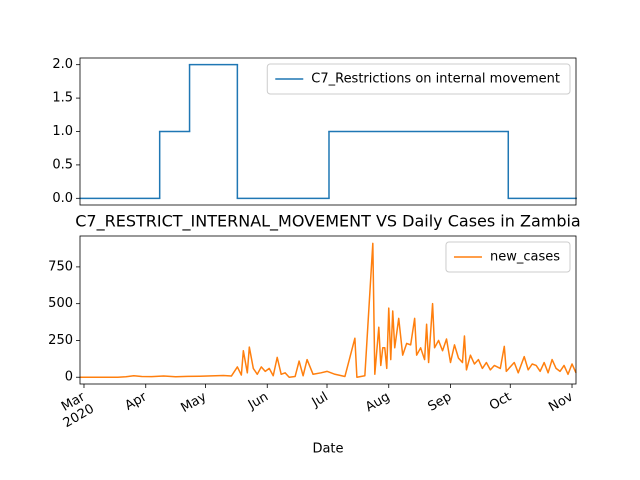 The width and height of the screenshot is (640, 480). I want to click on x-axis-label: Date, so click(327, 449).